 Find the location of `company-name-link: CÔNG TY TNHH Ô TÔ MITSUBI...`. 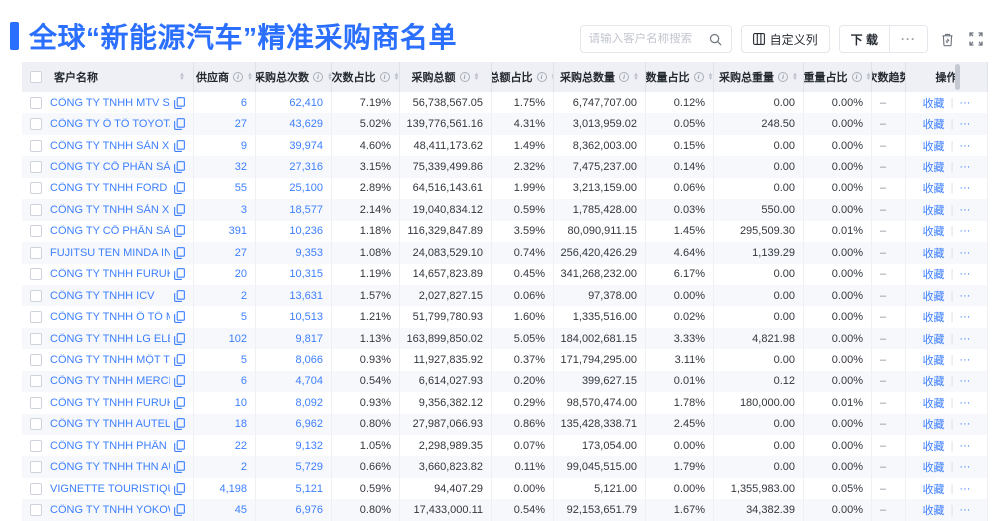

company-name-link: CÔNG TY TNHH Ô TÔ MITSUBI... is located at coordinates (110, 317).